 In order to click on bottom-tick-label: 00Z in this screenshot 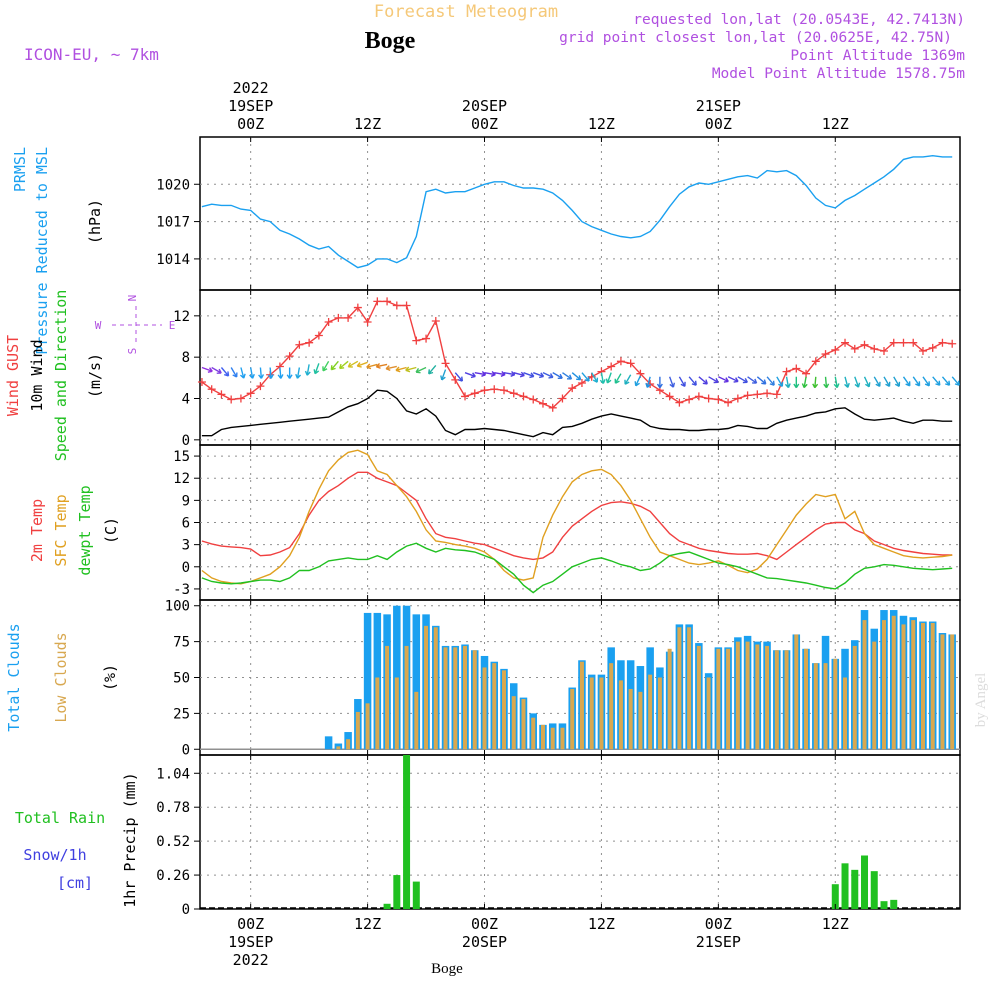, I will do `click(718, 924)`.